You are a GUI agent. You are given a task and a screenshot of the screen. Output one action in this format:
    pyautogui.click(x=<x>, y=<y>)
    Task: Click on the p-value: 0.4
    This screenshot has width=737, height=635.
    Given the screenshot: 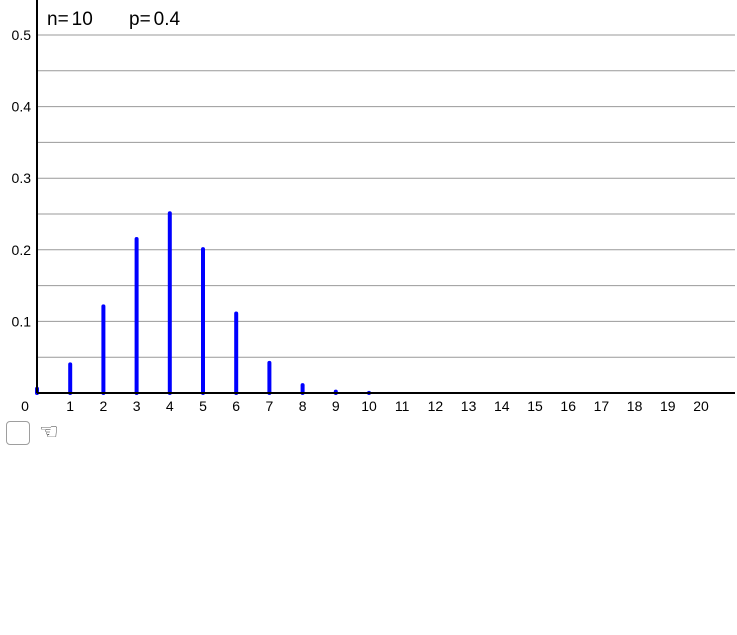 What is the action you would take?
    pyautogui.click(x=167, y=19)
    